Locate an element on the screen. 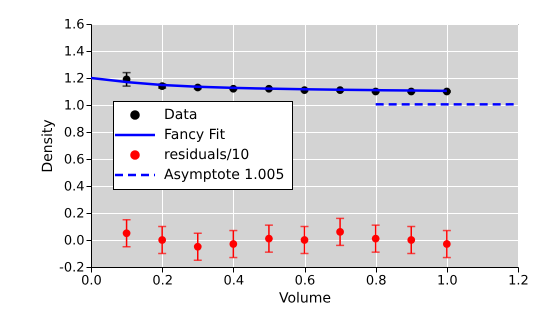 The image size is (545, 321). y-axis-title: Density is located at coordinates (48, 146).